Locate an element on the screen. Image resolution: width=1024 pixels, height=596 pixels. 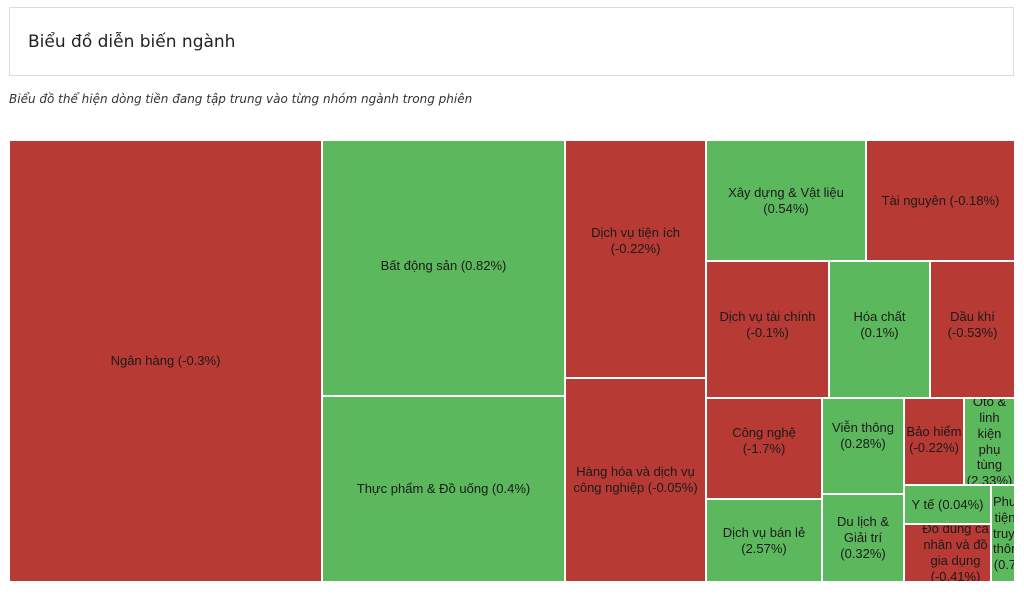
treemap-tile: Bất động sản (0.82%) is located at coordinates (443, 268).